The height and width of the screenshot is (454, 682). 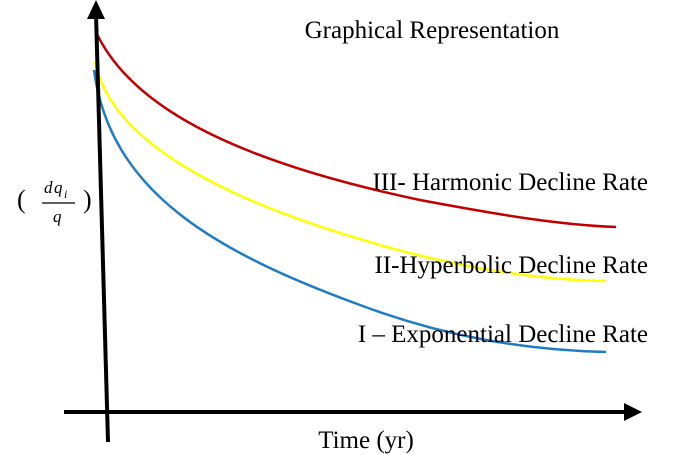 I want to click on y-axis-line, so click(x=102, y=228).